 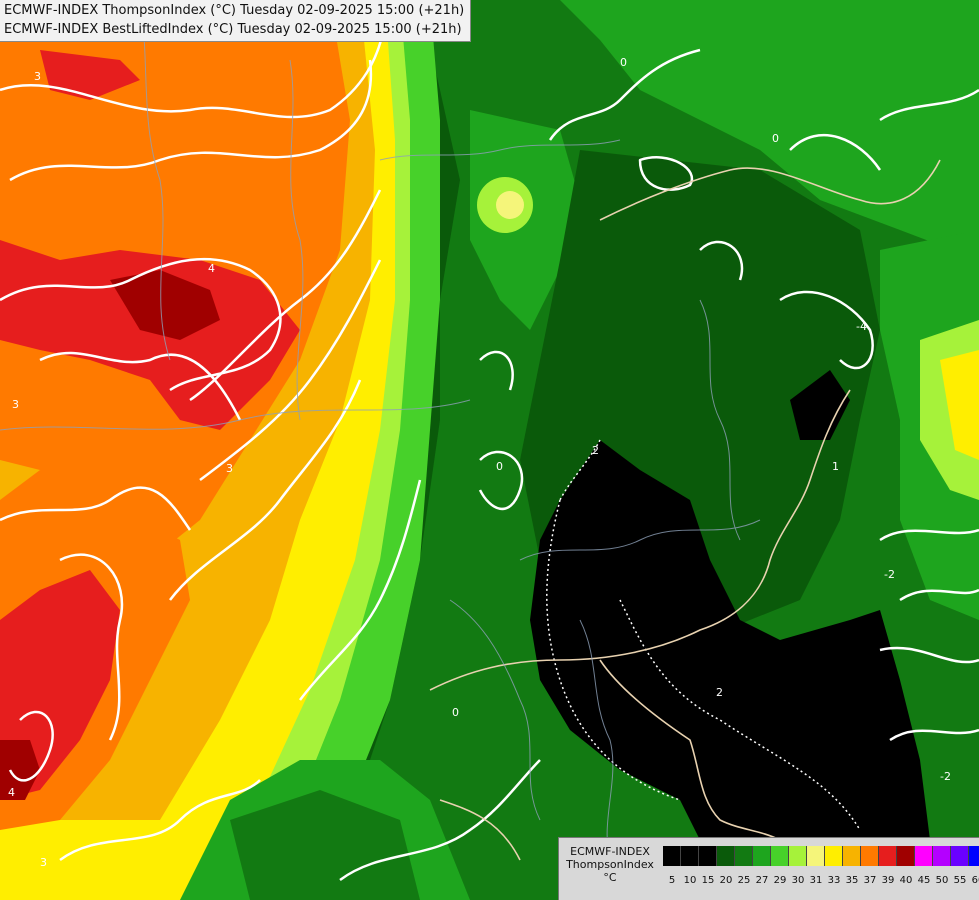 What do you see at coordinates (798, 880) in the screenshot?
I see `legend-tick-label: 30` at bounding box center [798, 880].